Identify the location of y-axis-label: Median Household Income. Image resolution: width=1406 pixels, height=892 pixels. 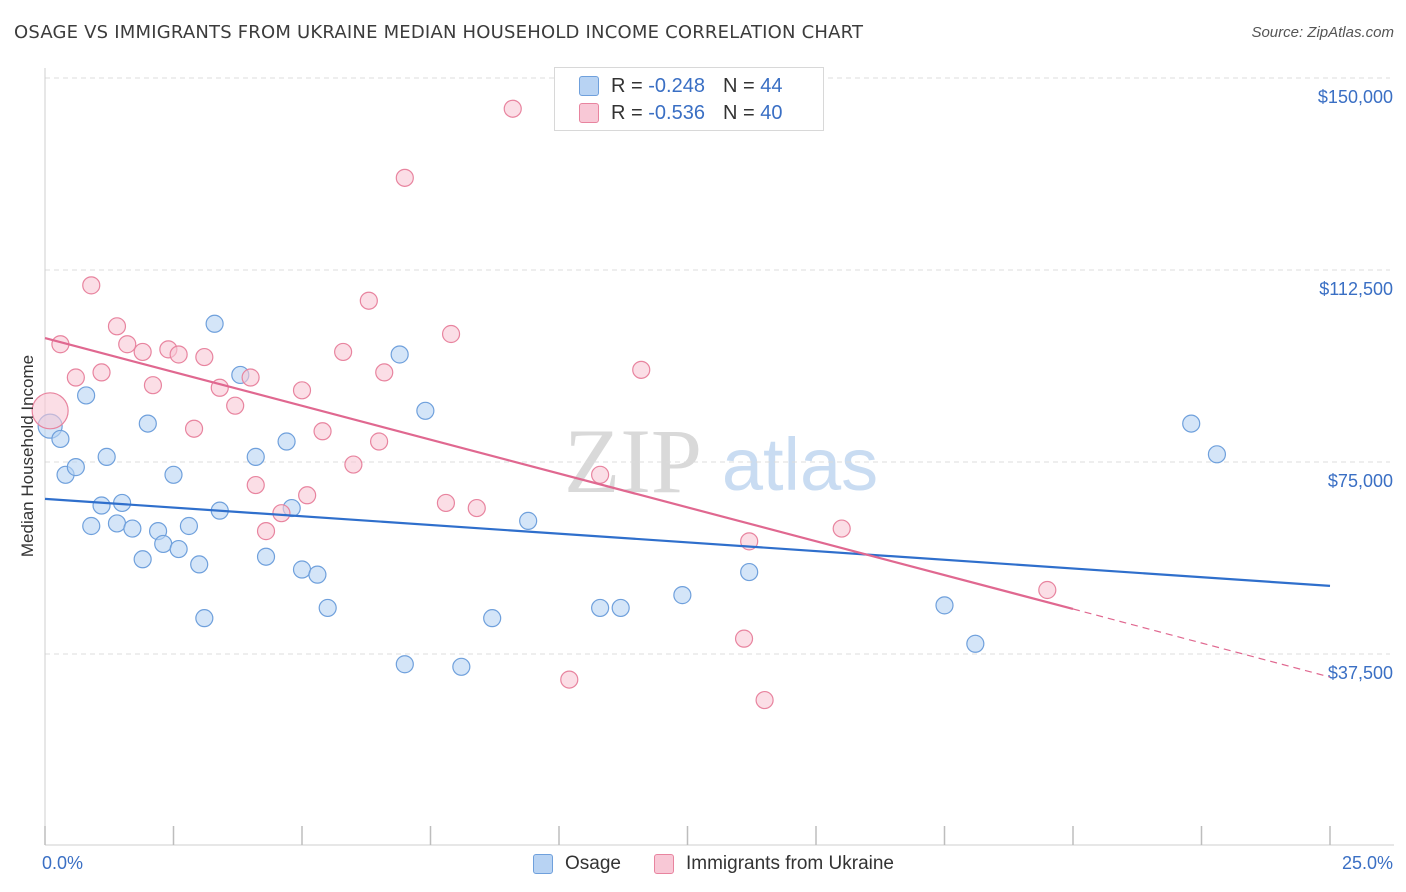
(27, 456).